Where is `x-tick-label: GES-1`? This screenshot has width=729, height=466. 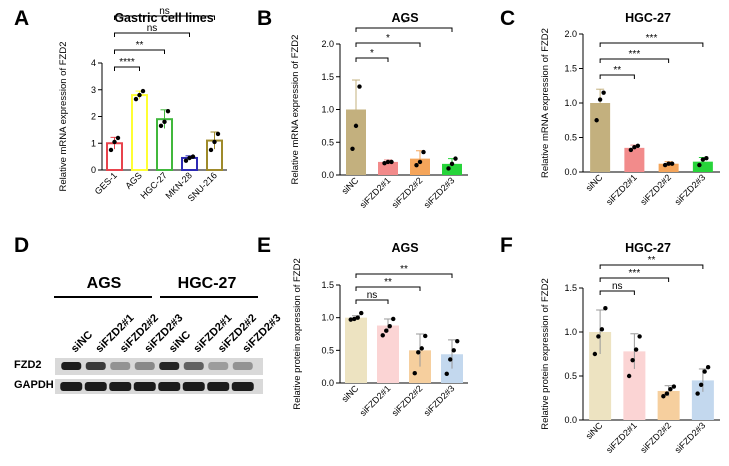 x-tick-label: GES-1 is located at coordinates (106, 183).